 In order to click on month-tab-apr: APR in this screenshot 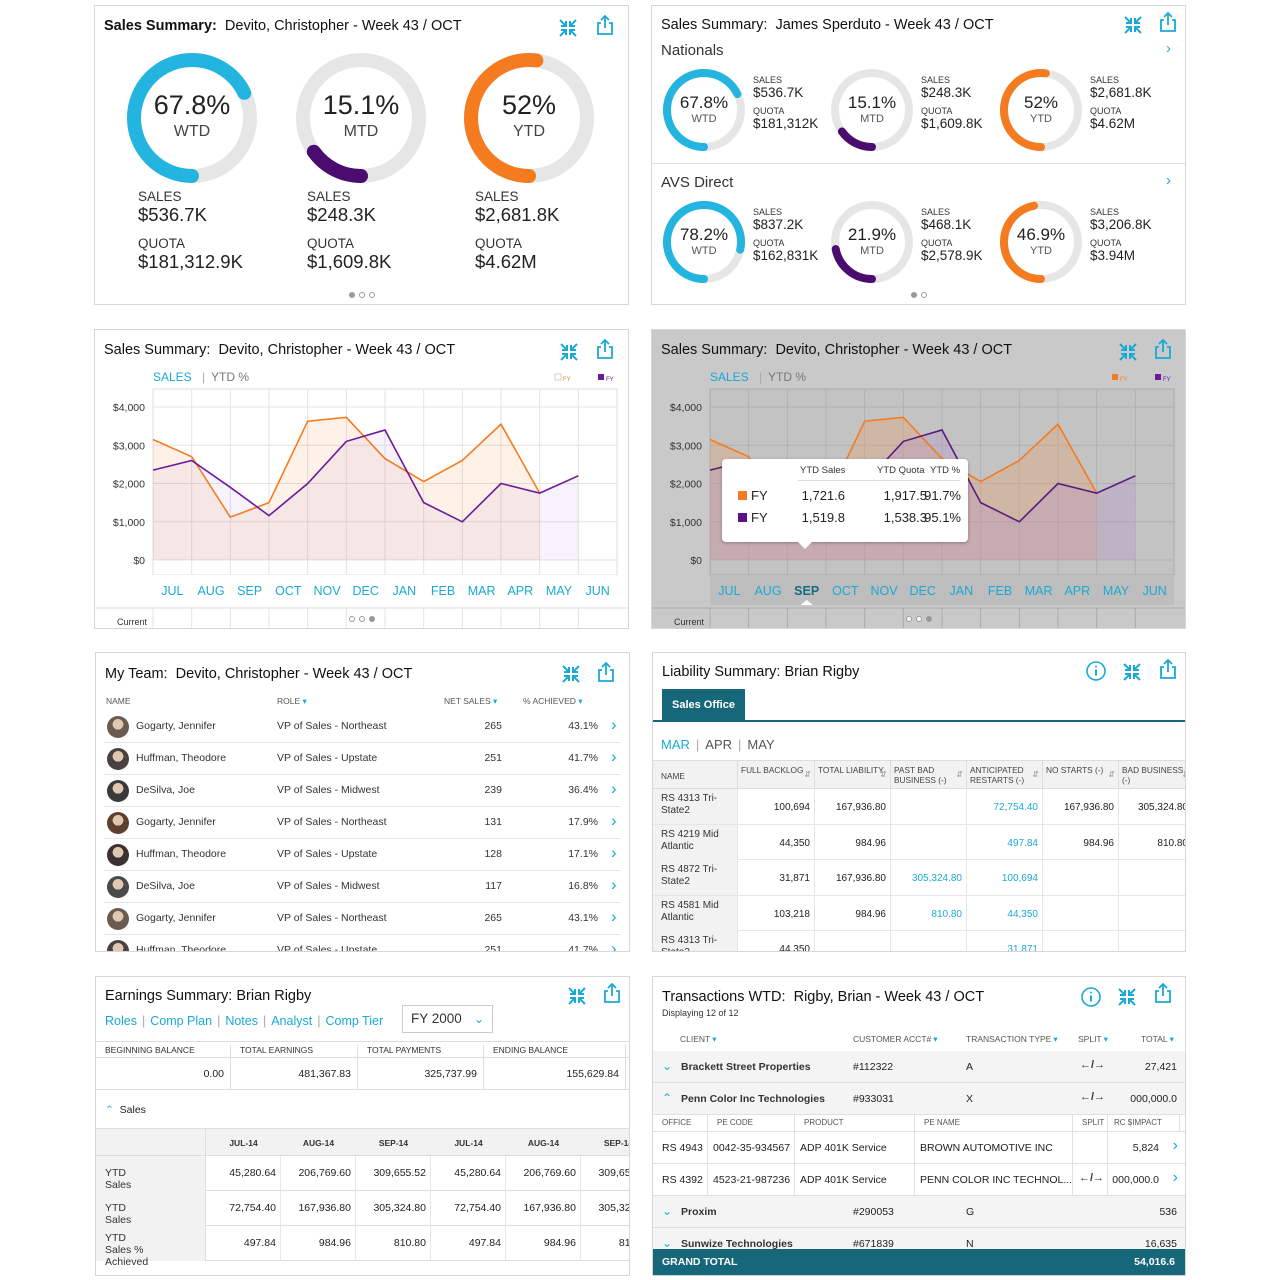, I will do `click(719, 744)`.